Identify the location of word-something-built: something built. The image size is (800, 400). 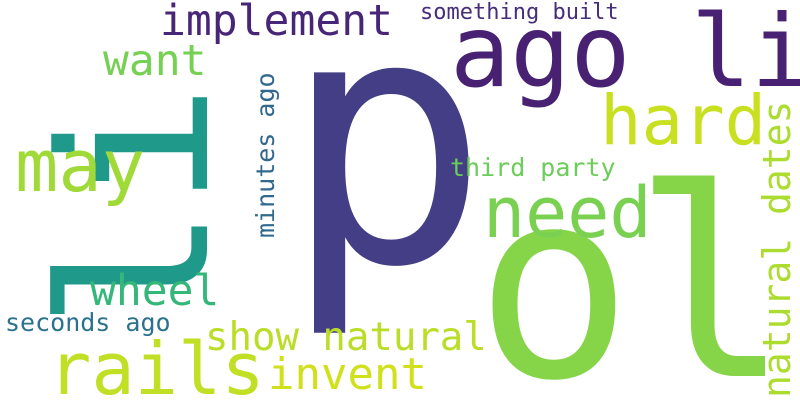
(519, 12).